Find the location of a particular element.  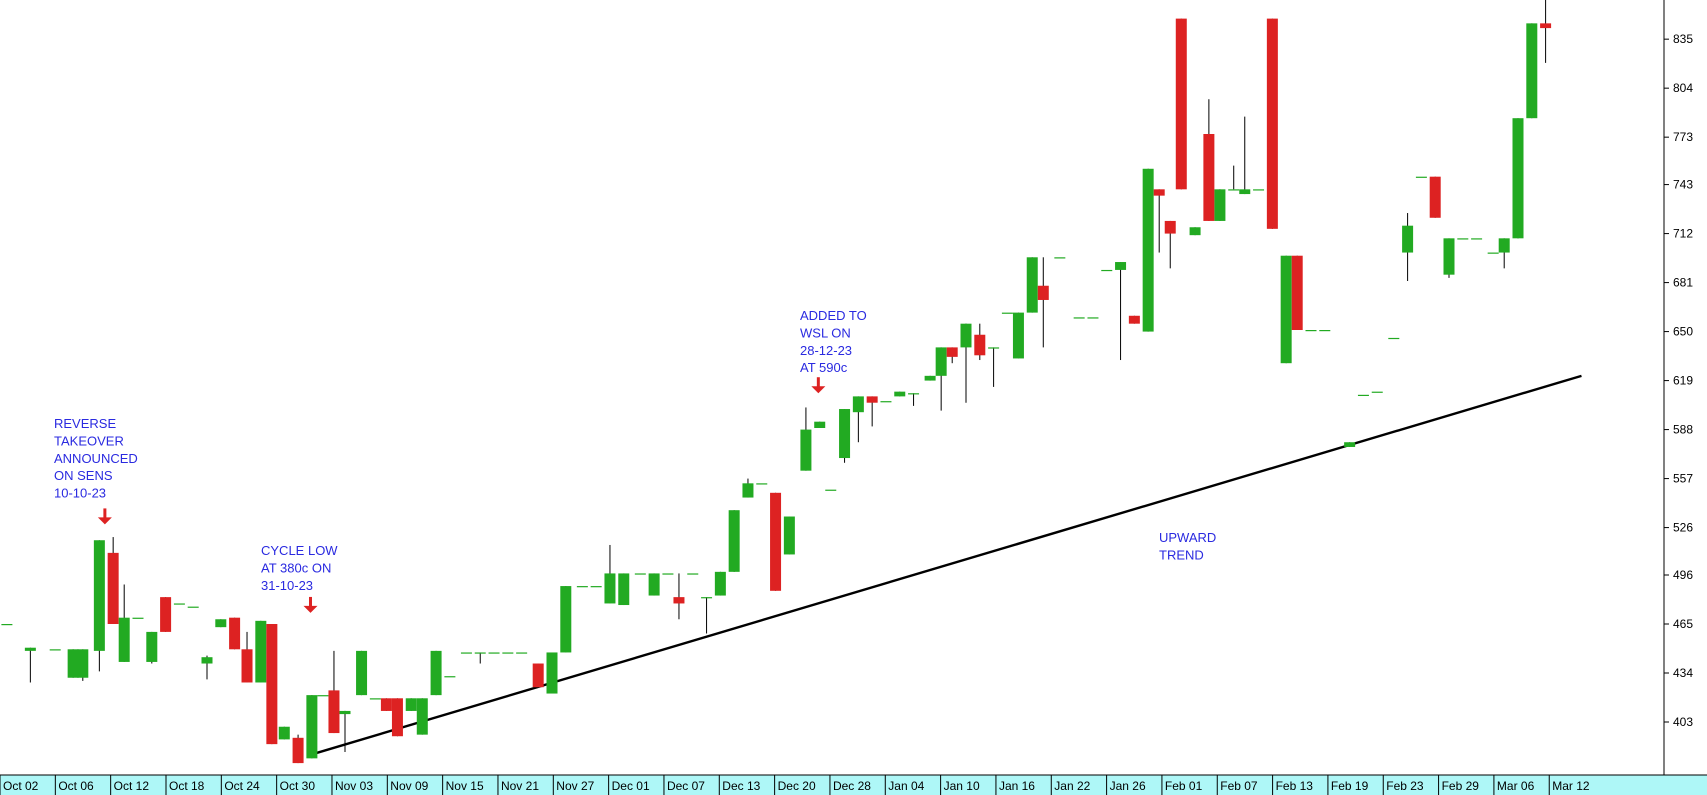

annotation-text: ADDED TO is located at coordinates (833, 315).